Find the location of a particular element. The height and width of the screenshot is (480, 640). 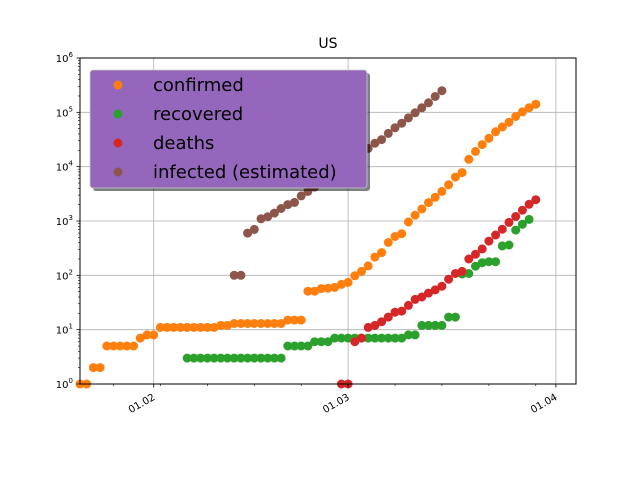

y-tick-label: 10⁵ is located at coordinates (64, 112).